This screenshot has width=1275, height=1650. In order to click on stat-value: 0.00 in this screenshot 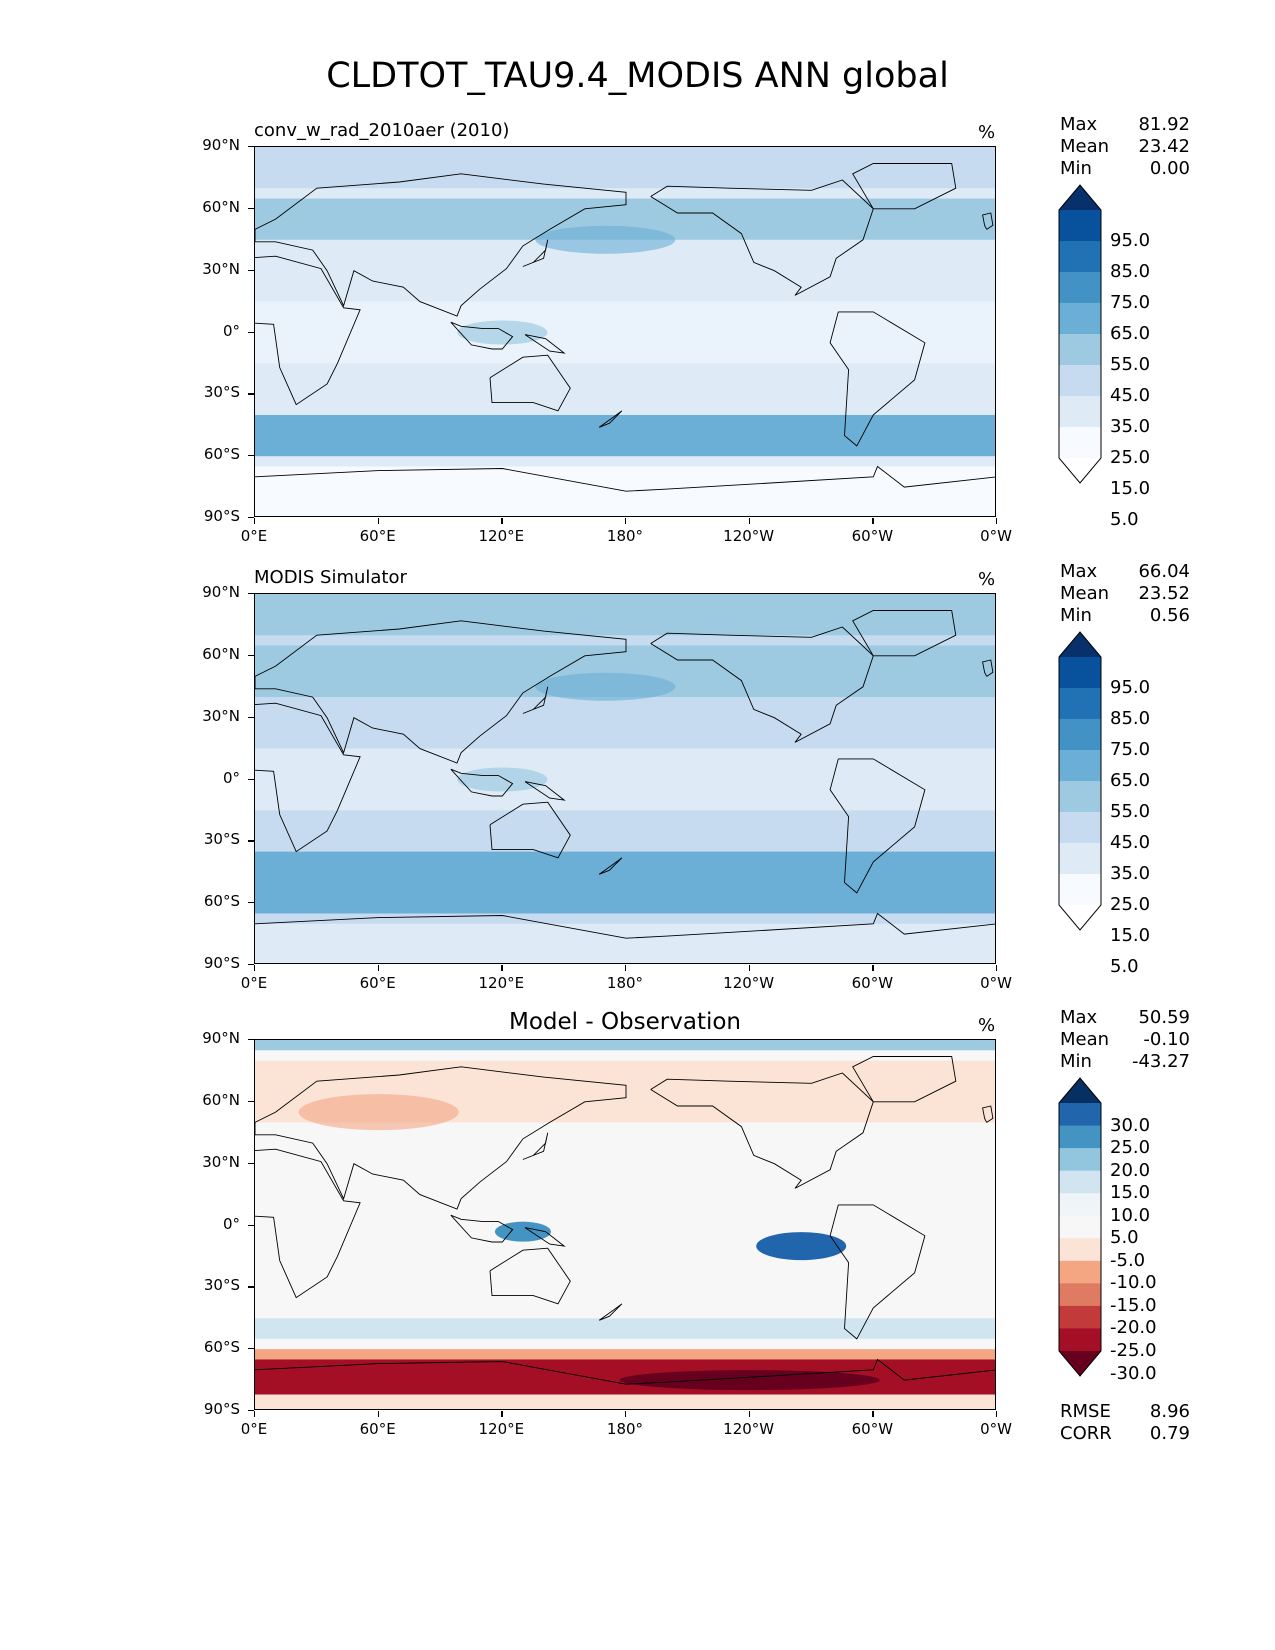, I will do `click(1169, 168)`.